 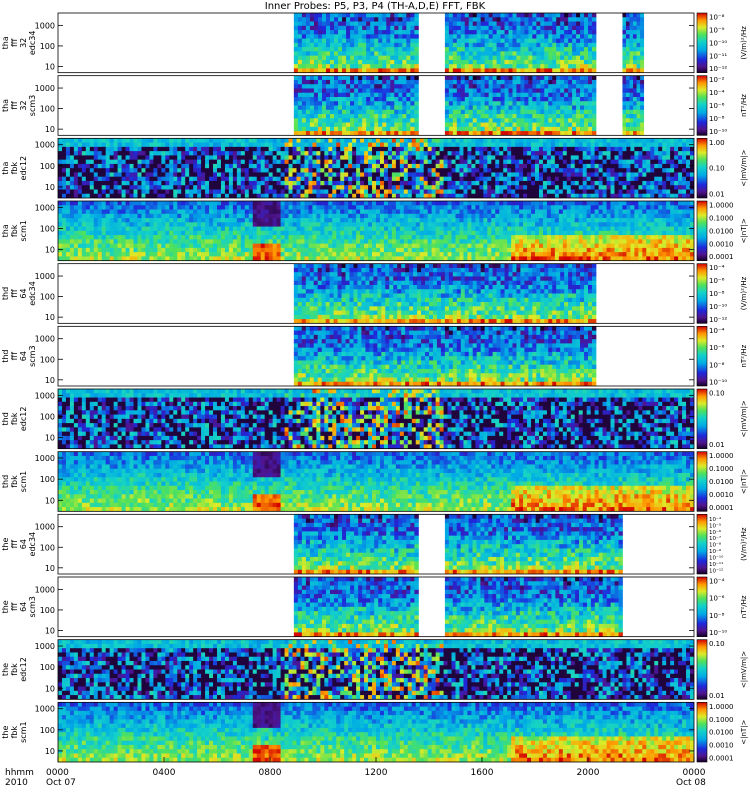 I want to click on x-tick-label: 1200, so click(x=376, y=773).